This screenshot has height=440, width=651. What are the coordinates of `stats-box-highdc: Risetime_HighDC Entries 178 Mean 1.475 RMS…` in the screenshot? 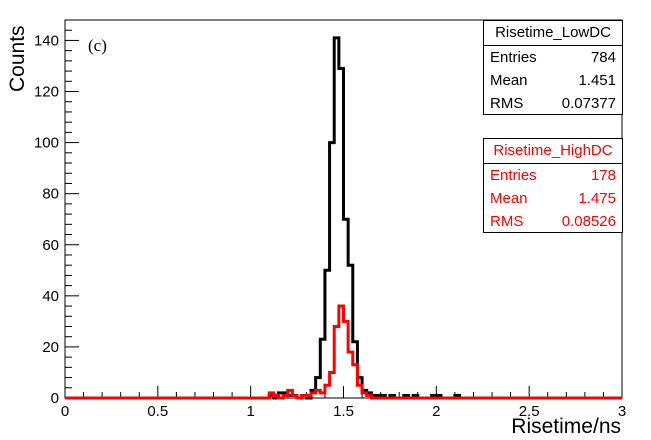 It's located at (553, 185).